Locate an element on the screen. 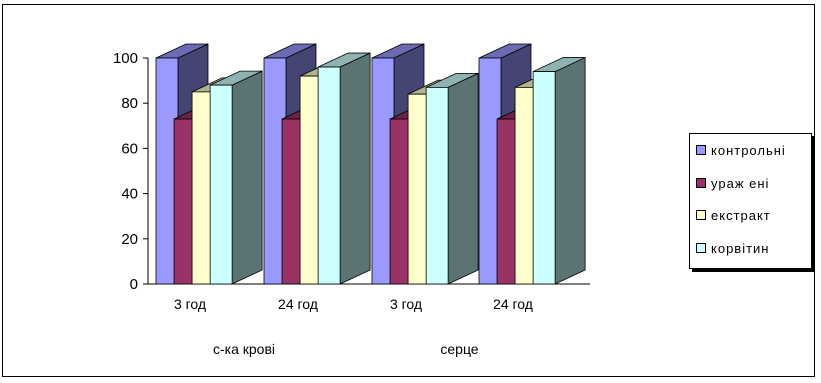 The image size is (821, 383). y-tick-label: 80 is located at coordinates (129, 103).